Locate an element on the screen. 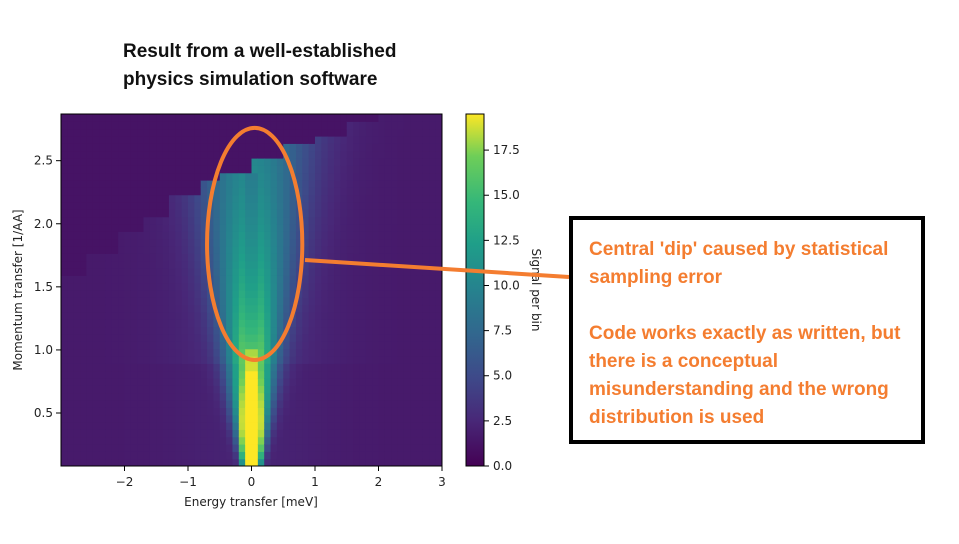 Image resolution: width=959 pixels, height=544 pixels. colorbar is located at coordinates (475, 290).